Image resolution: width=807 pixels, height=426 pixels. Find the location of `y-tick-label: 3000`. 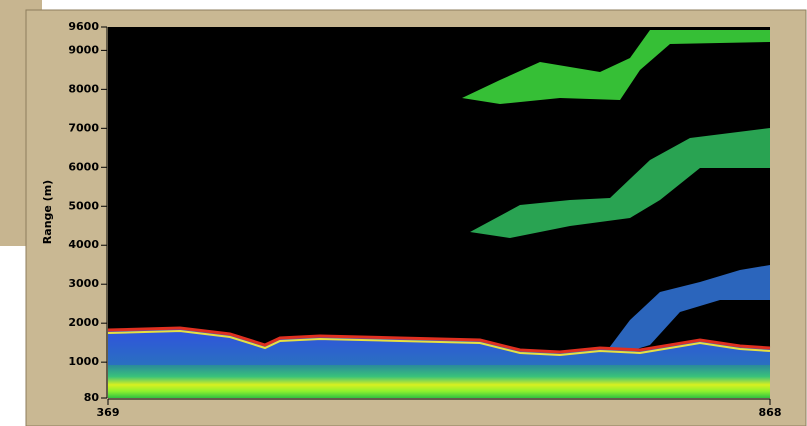

y-tick-label: 3000 is located at coordinates (83, 283).